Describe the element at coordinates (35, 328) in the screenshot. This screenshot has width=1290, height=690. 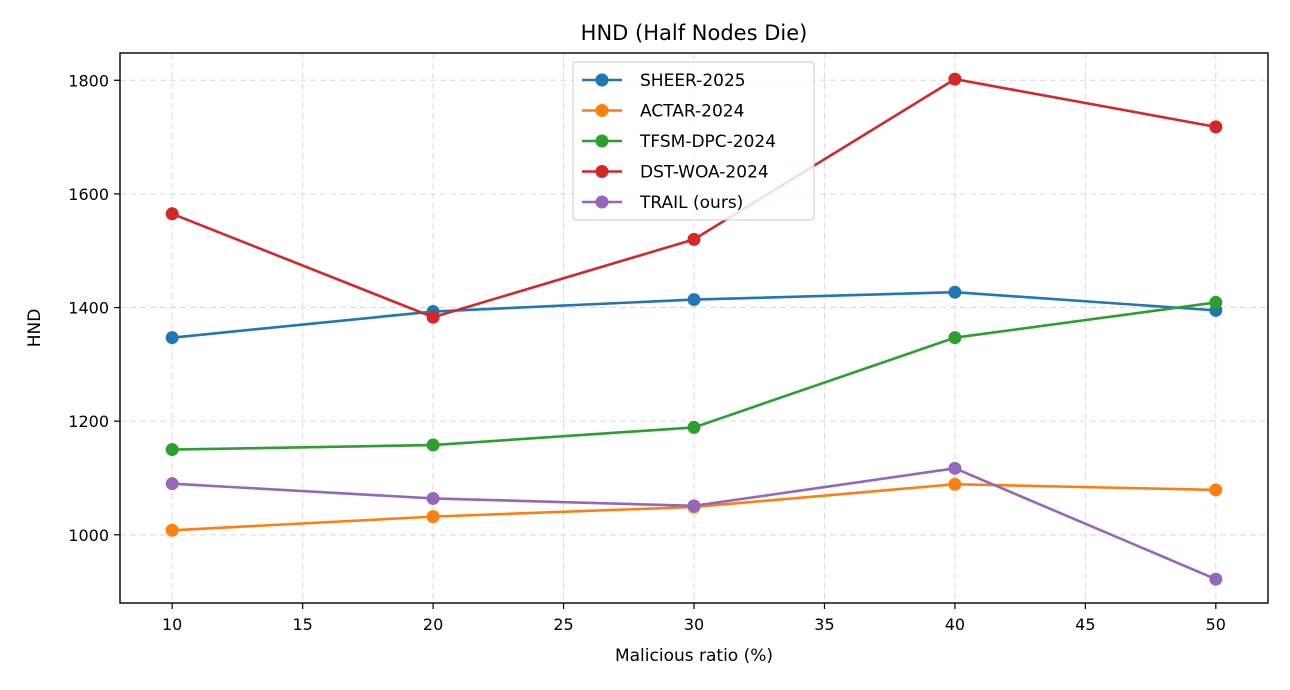
I see `y-axis-label: HND` at that location.